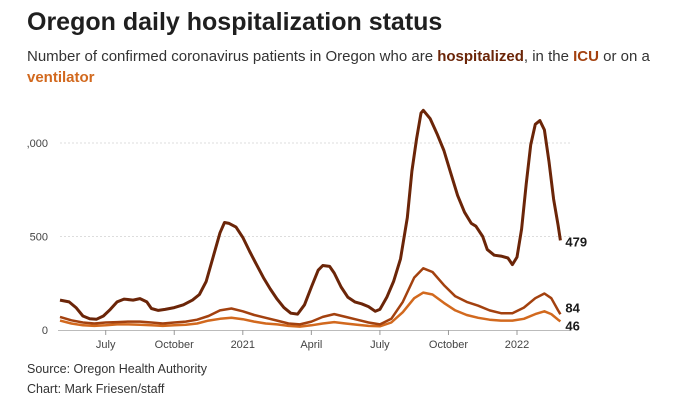  I want to click on source-note: Source: Oregon Health Authority, so click(117, 369).